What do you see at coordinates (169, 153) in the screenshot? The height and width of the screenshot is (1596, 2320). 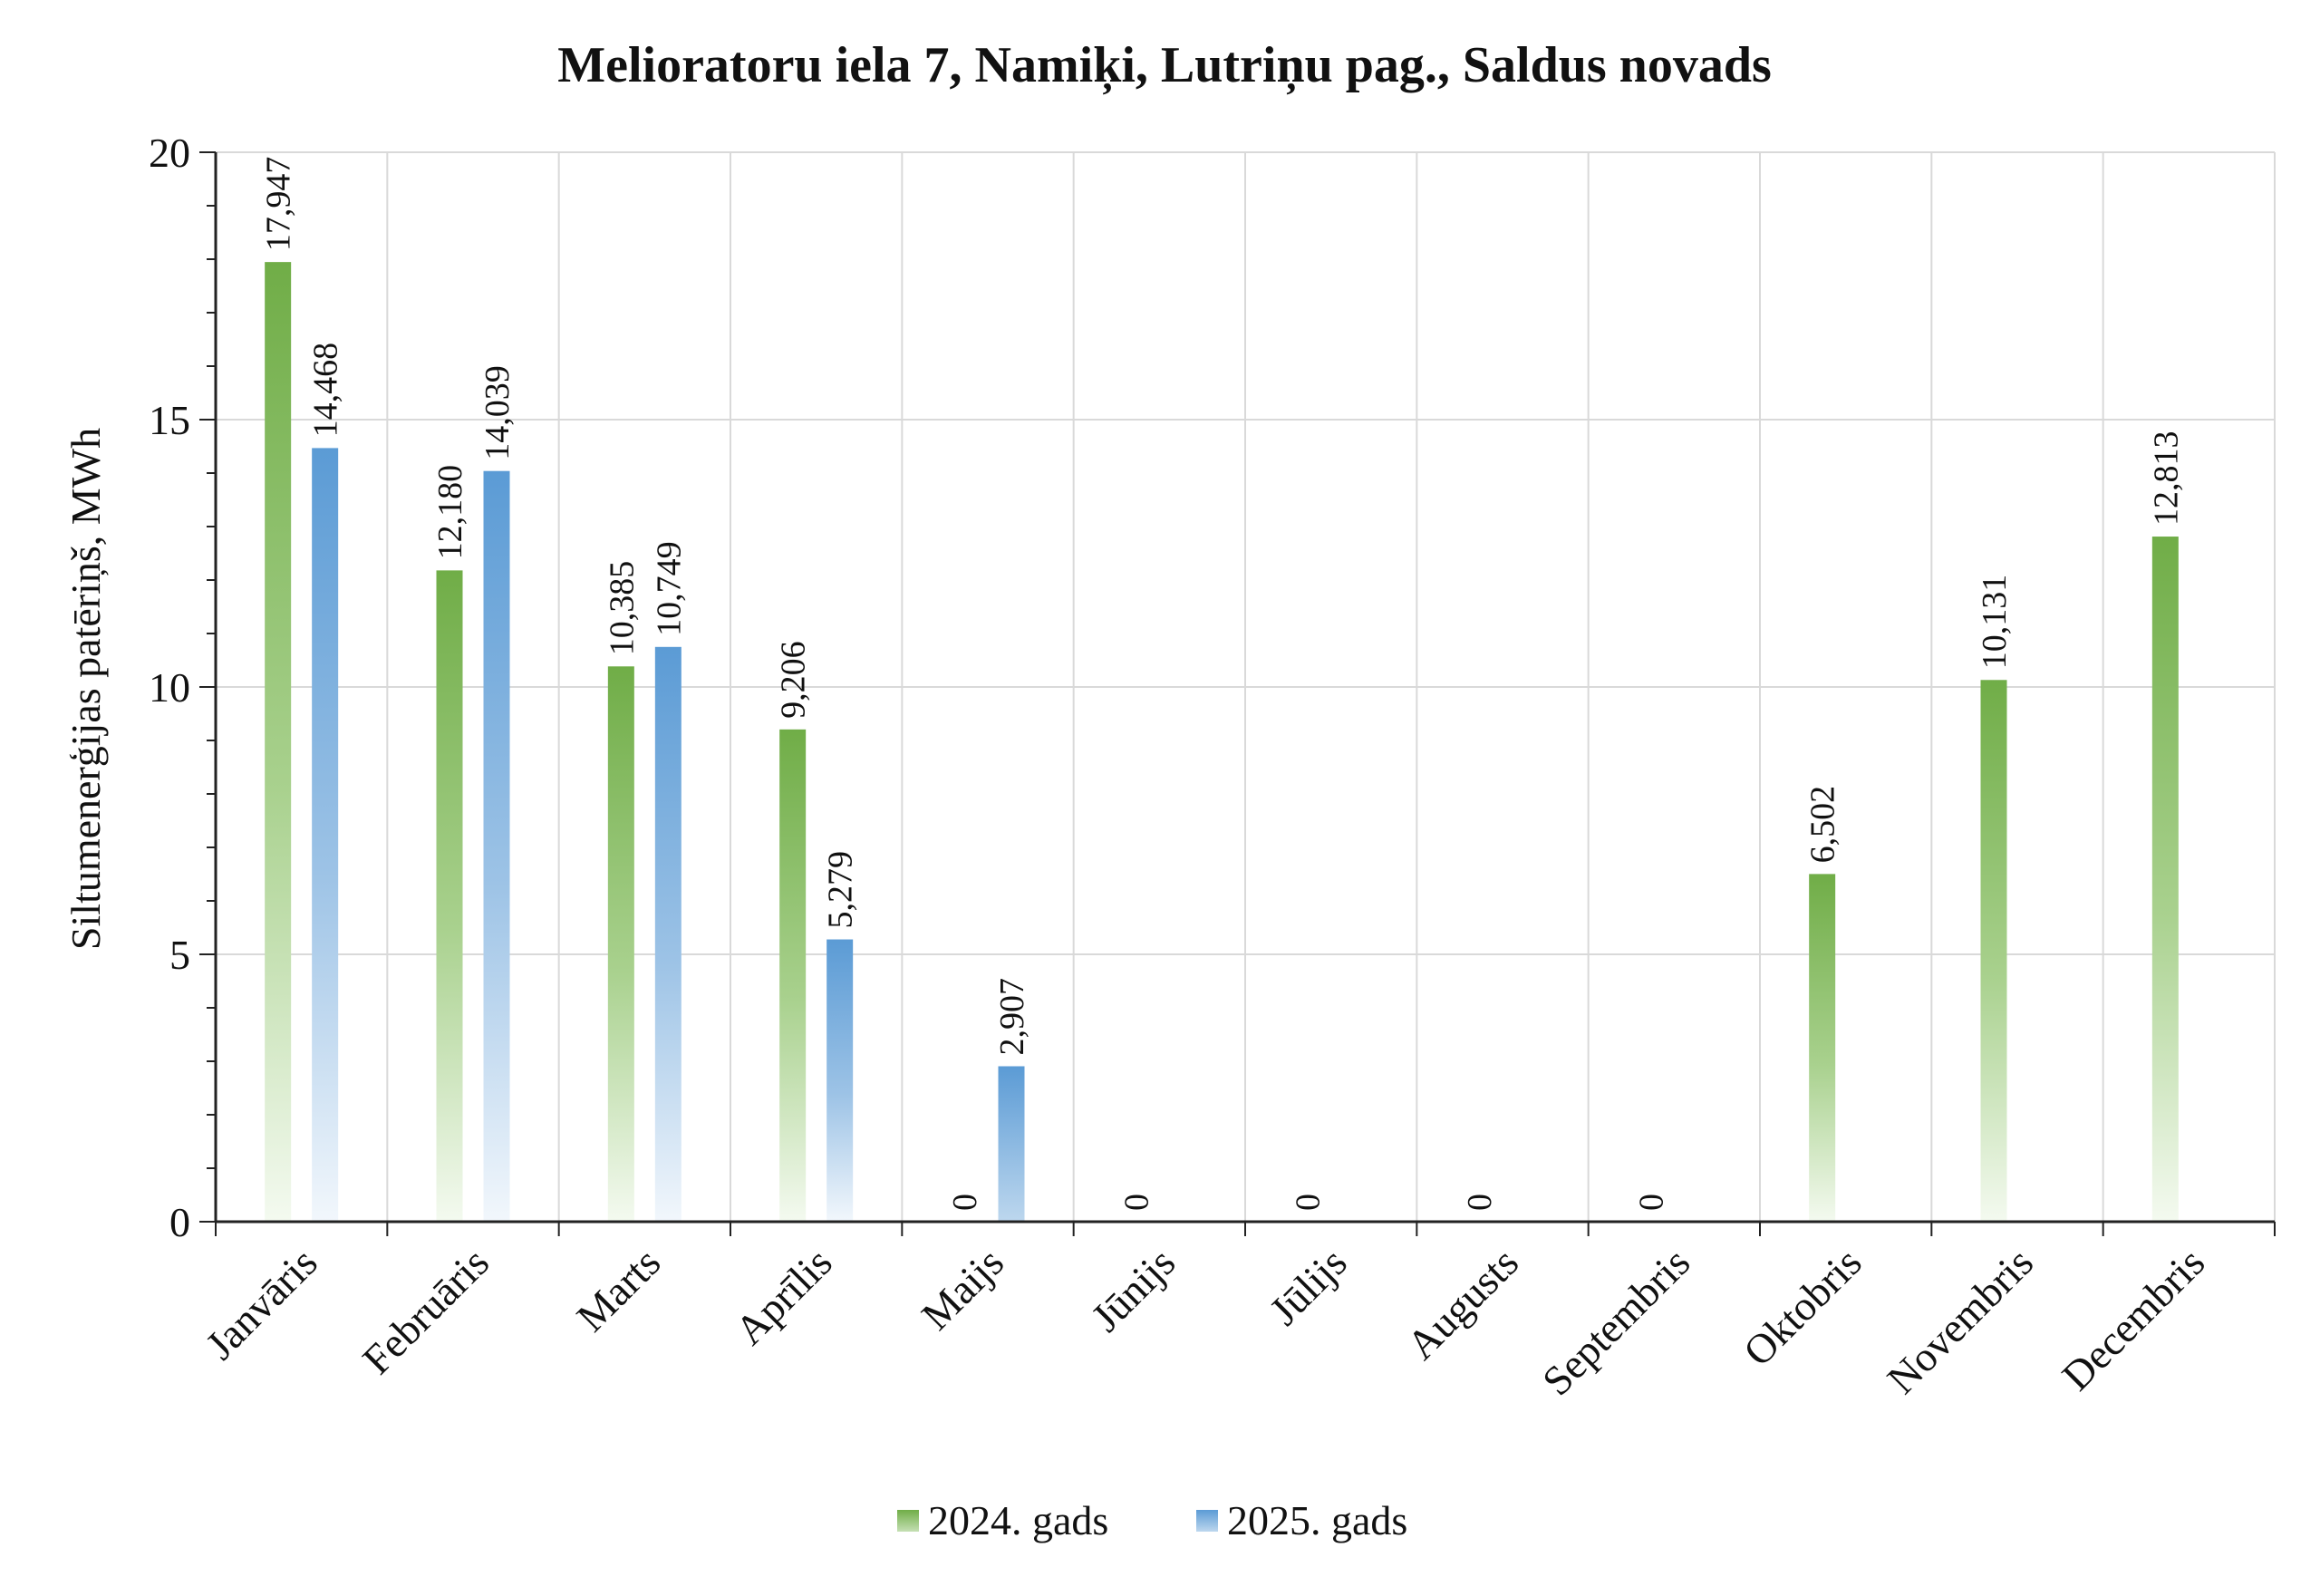 I see `y-tick-label-20: 20` at bounding box center [169, 153].